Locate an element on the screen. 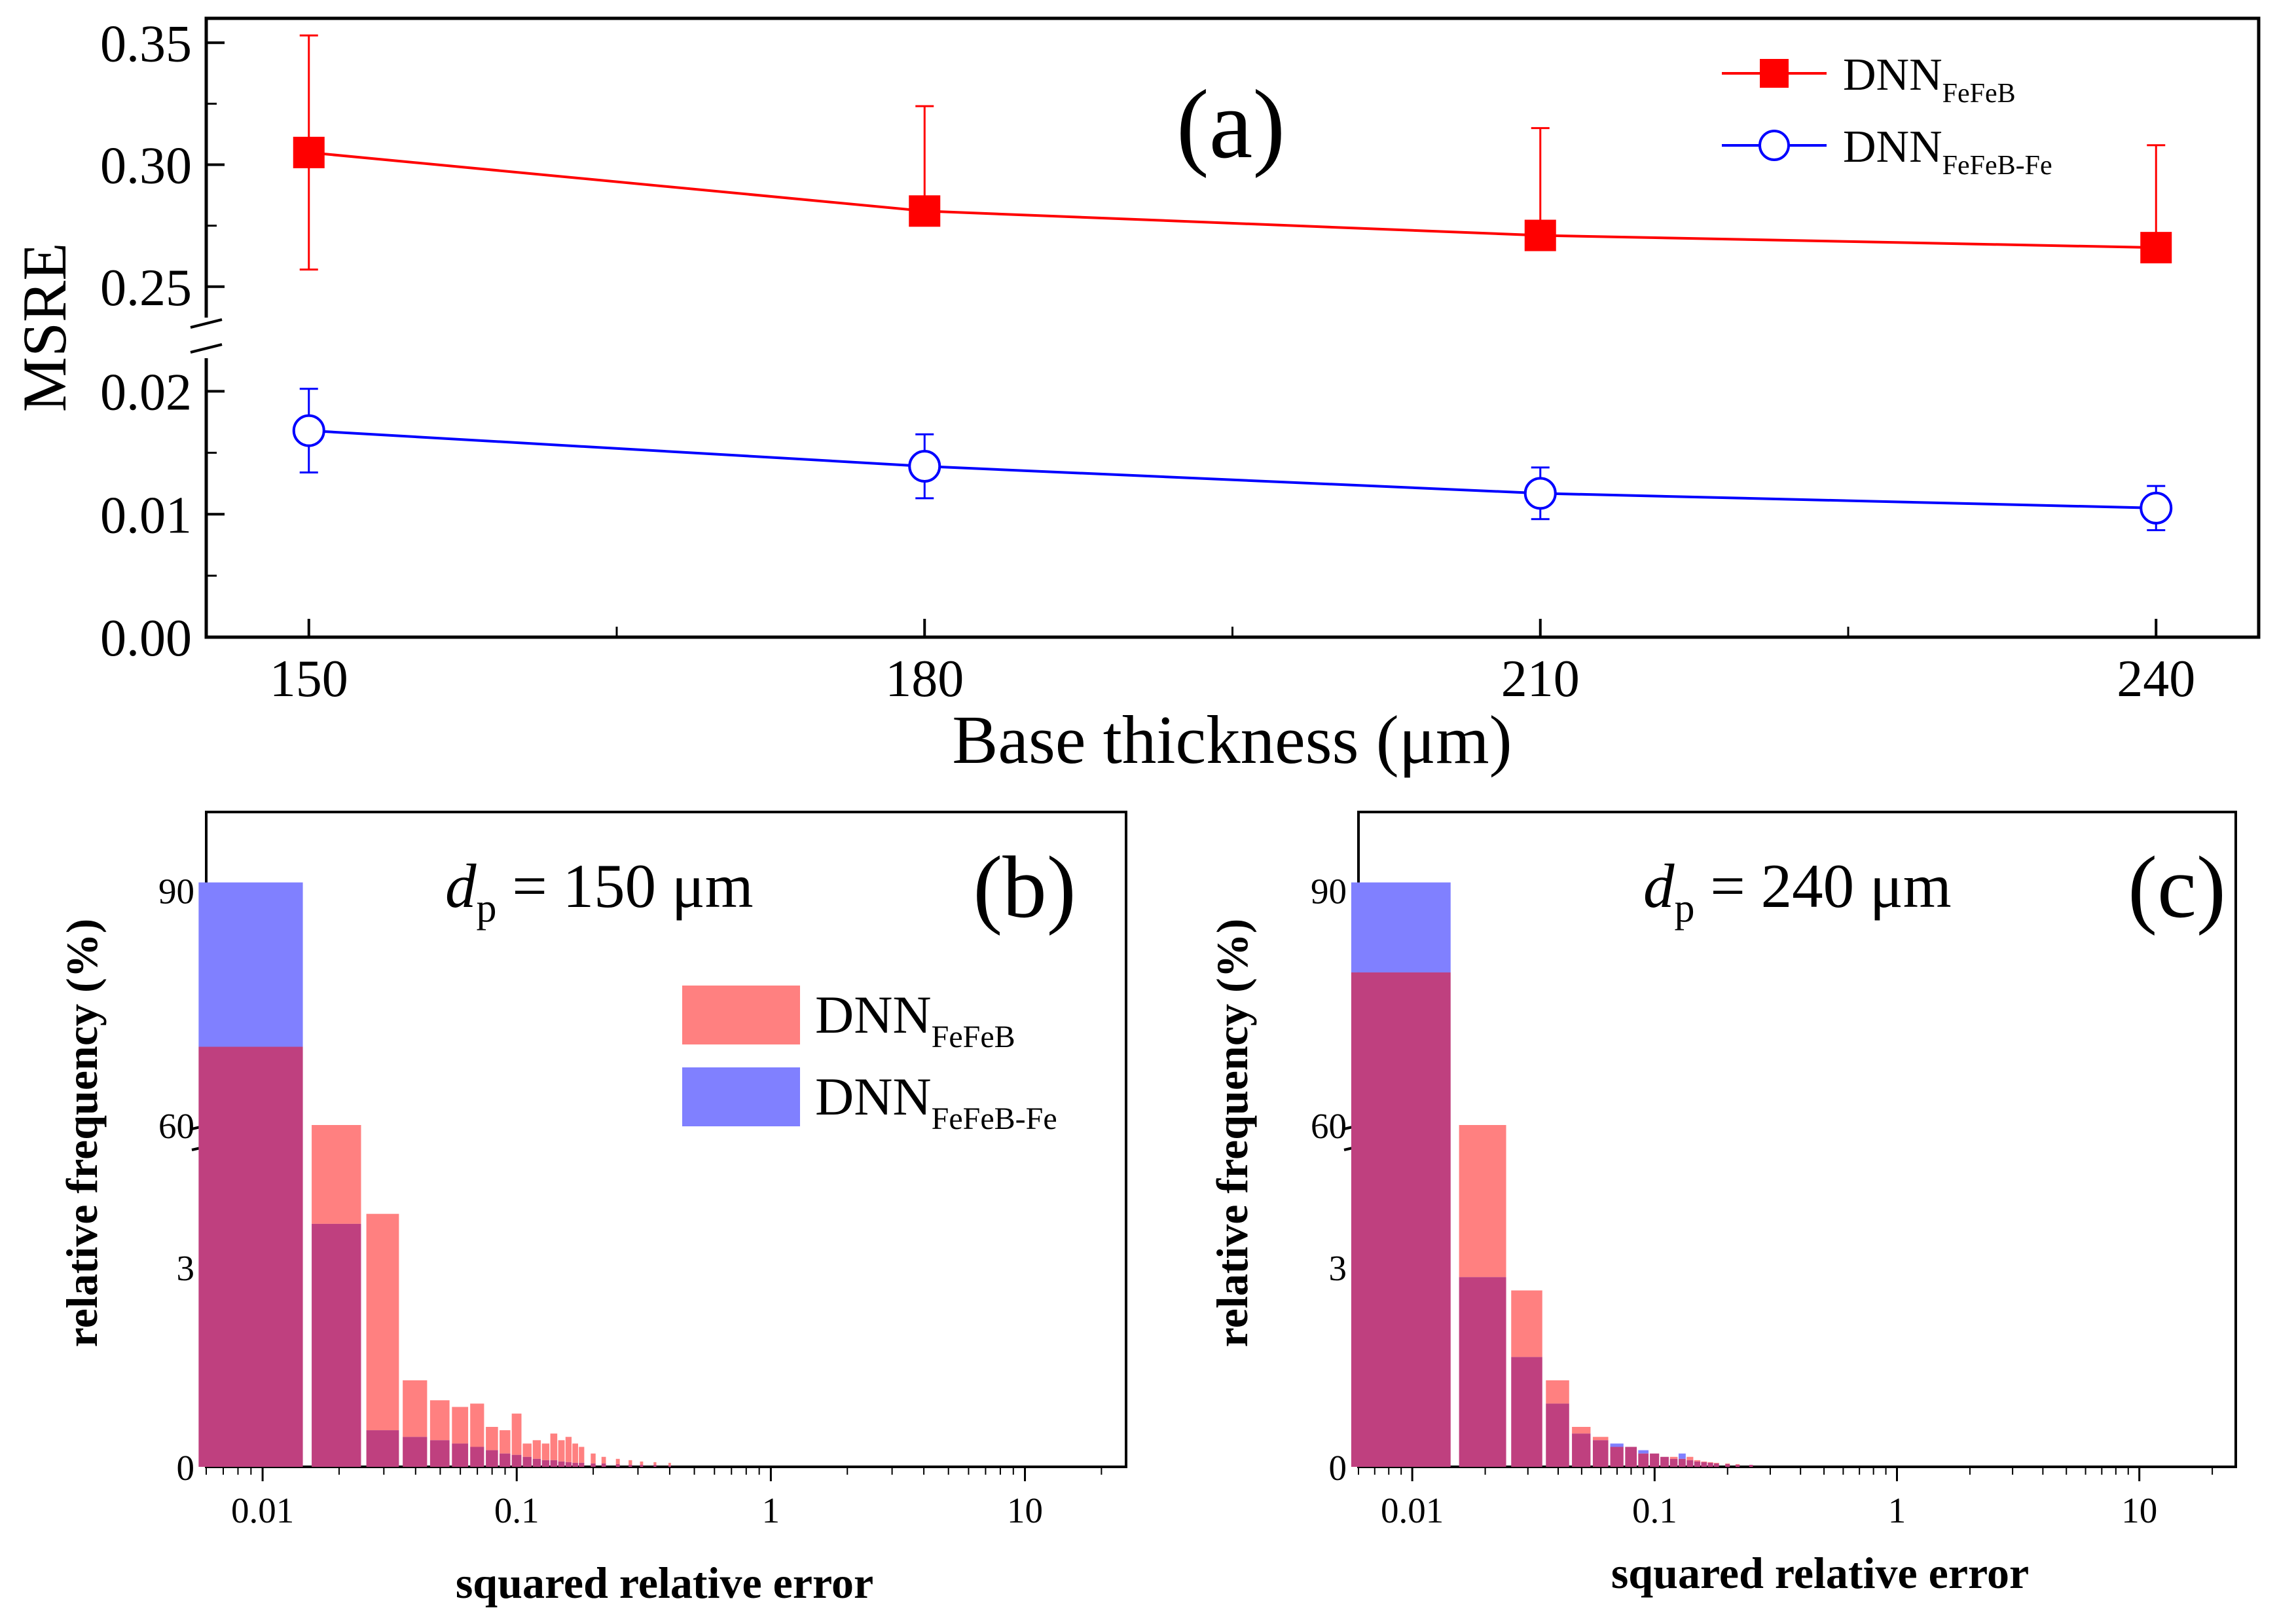 The image size is (2296, 1624). panel-c-label: (c) is located at coordinates (2177, 887).